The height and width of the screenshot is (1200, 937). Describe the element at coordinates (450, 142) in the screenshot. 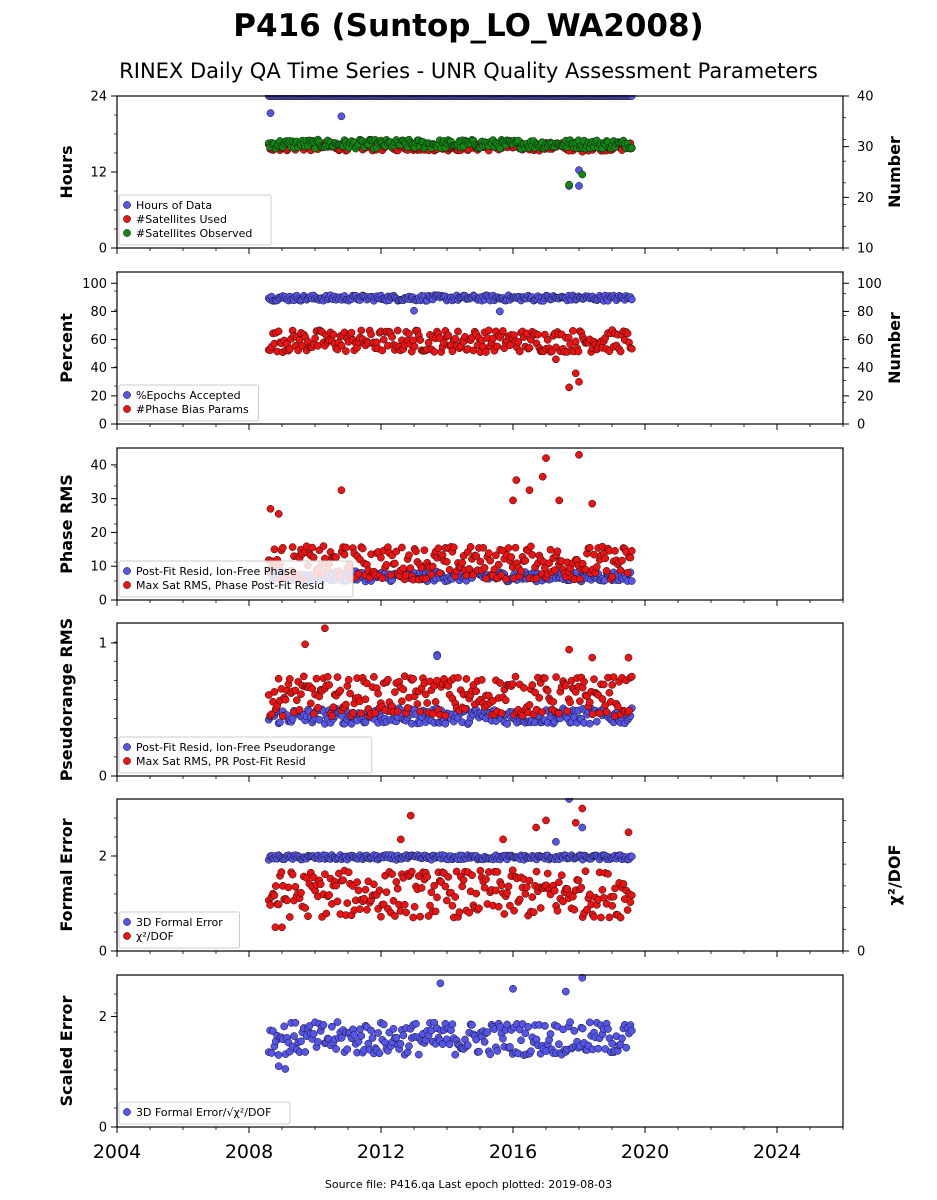

I see `data-points` at that location.